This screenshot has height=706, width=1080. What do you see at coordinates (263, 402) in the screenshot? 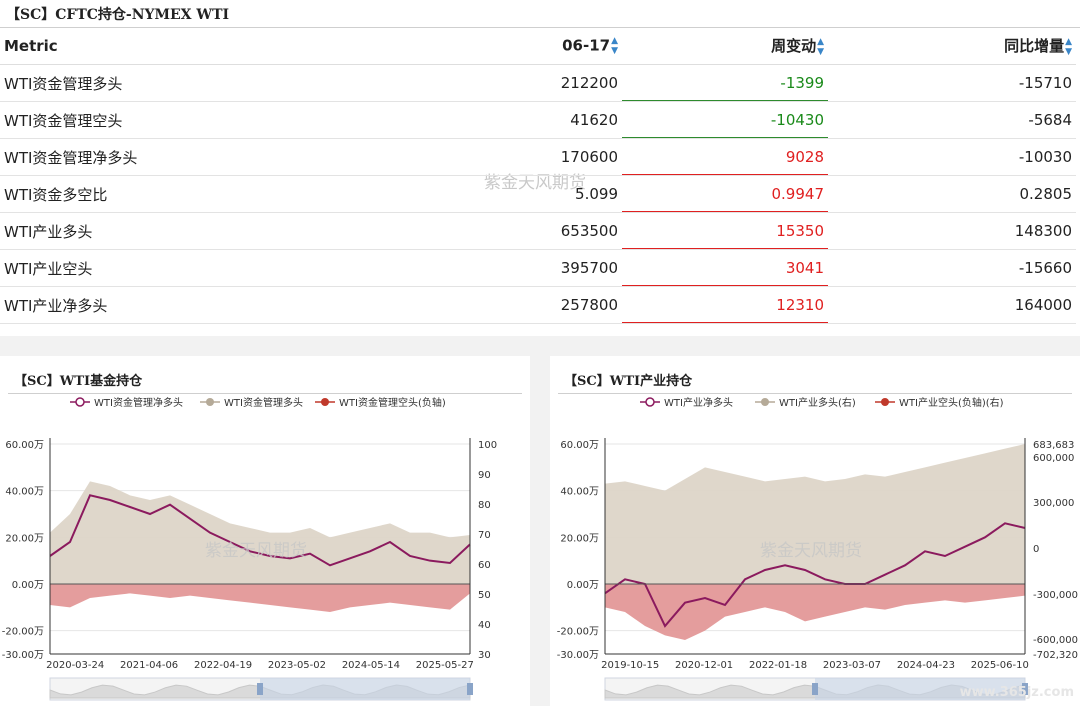
I see `legend-label: WTI资金管理多头` at bounding box center [263, 402].